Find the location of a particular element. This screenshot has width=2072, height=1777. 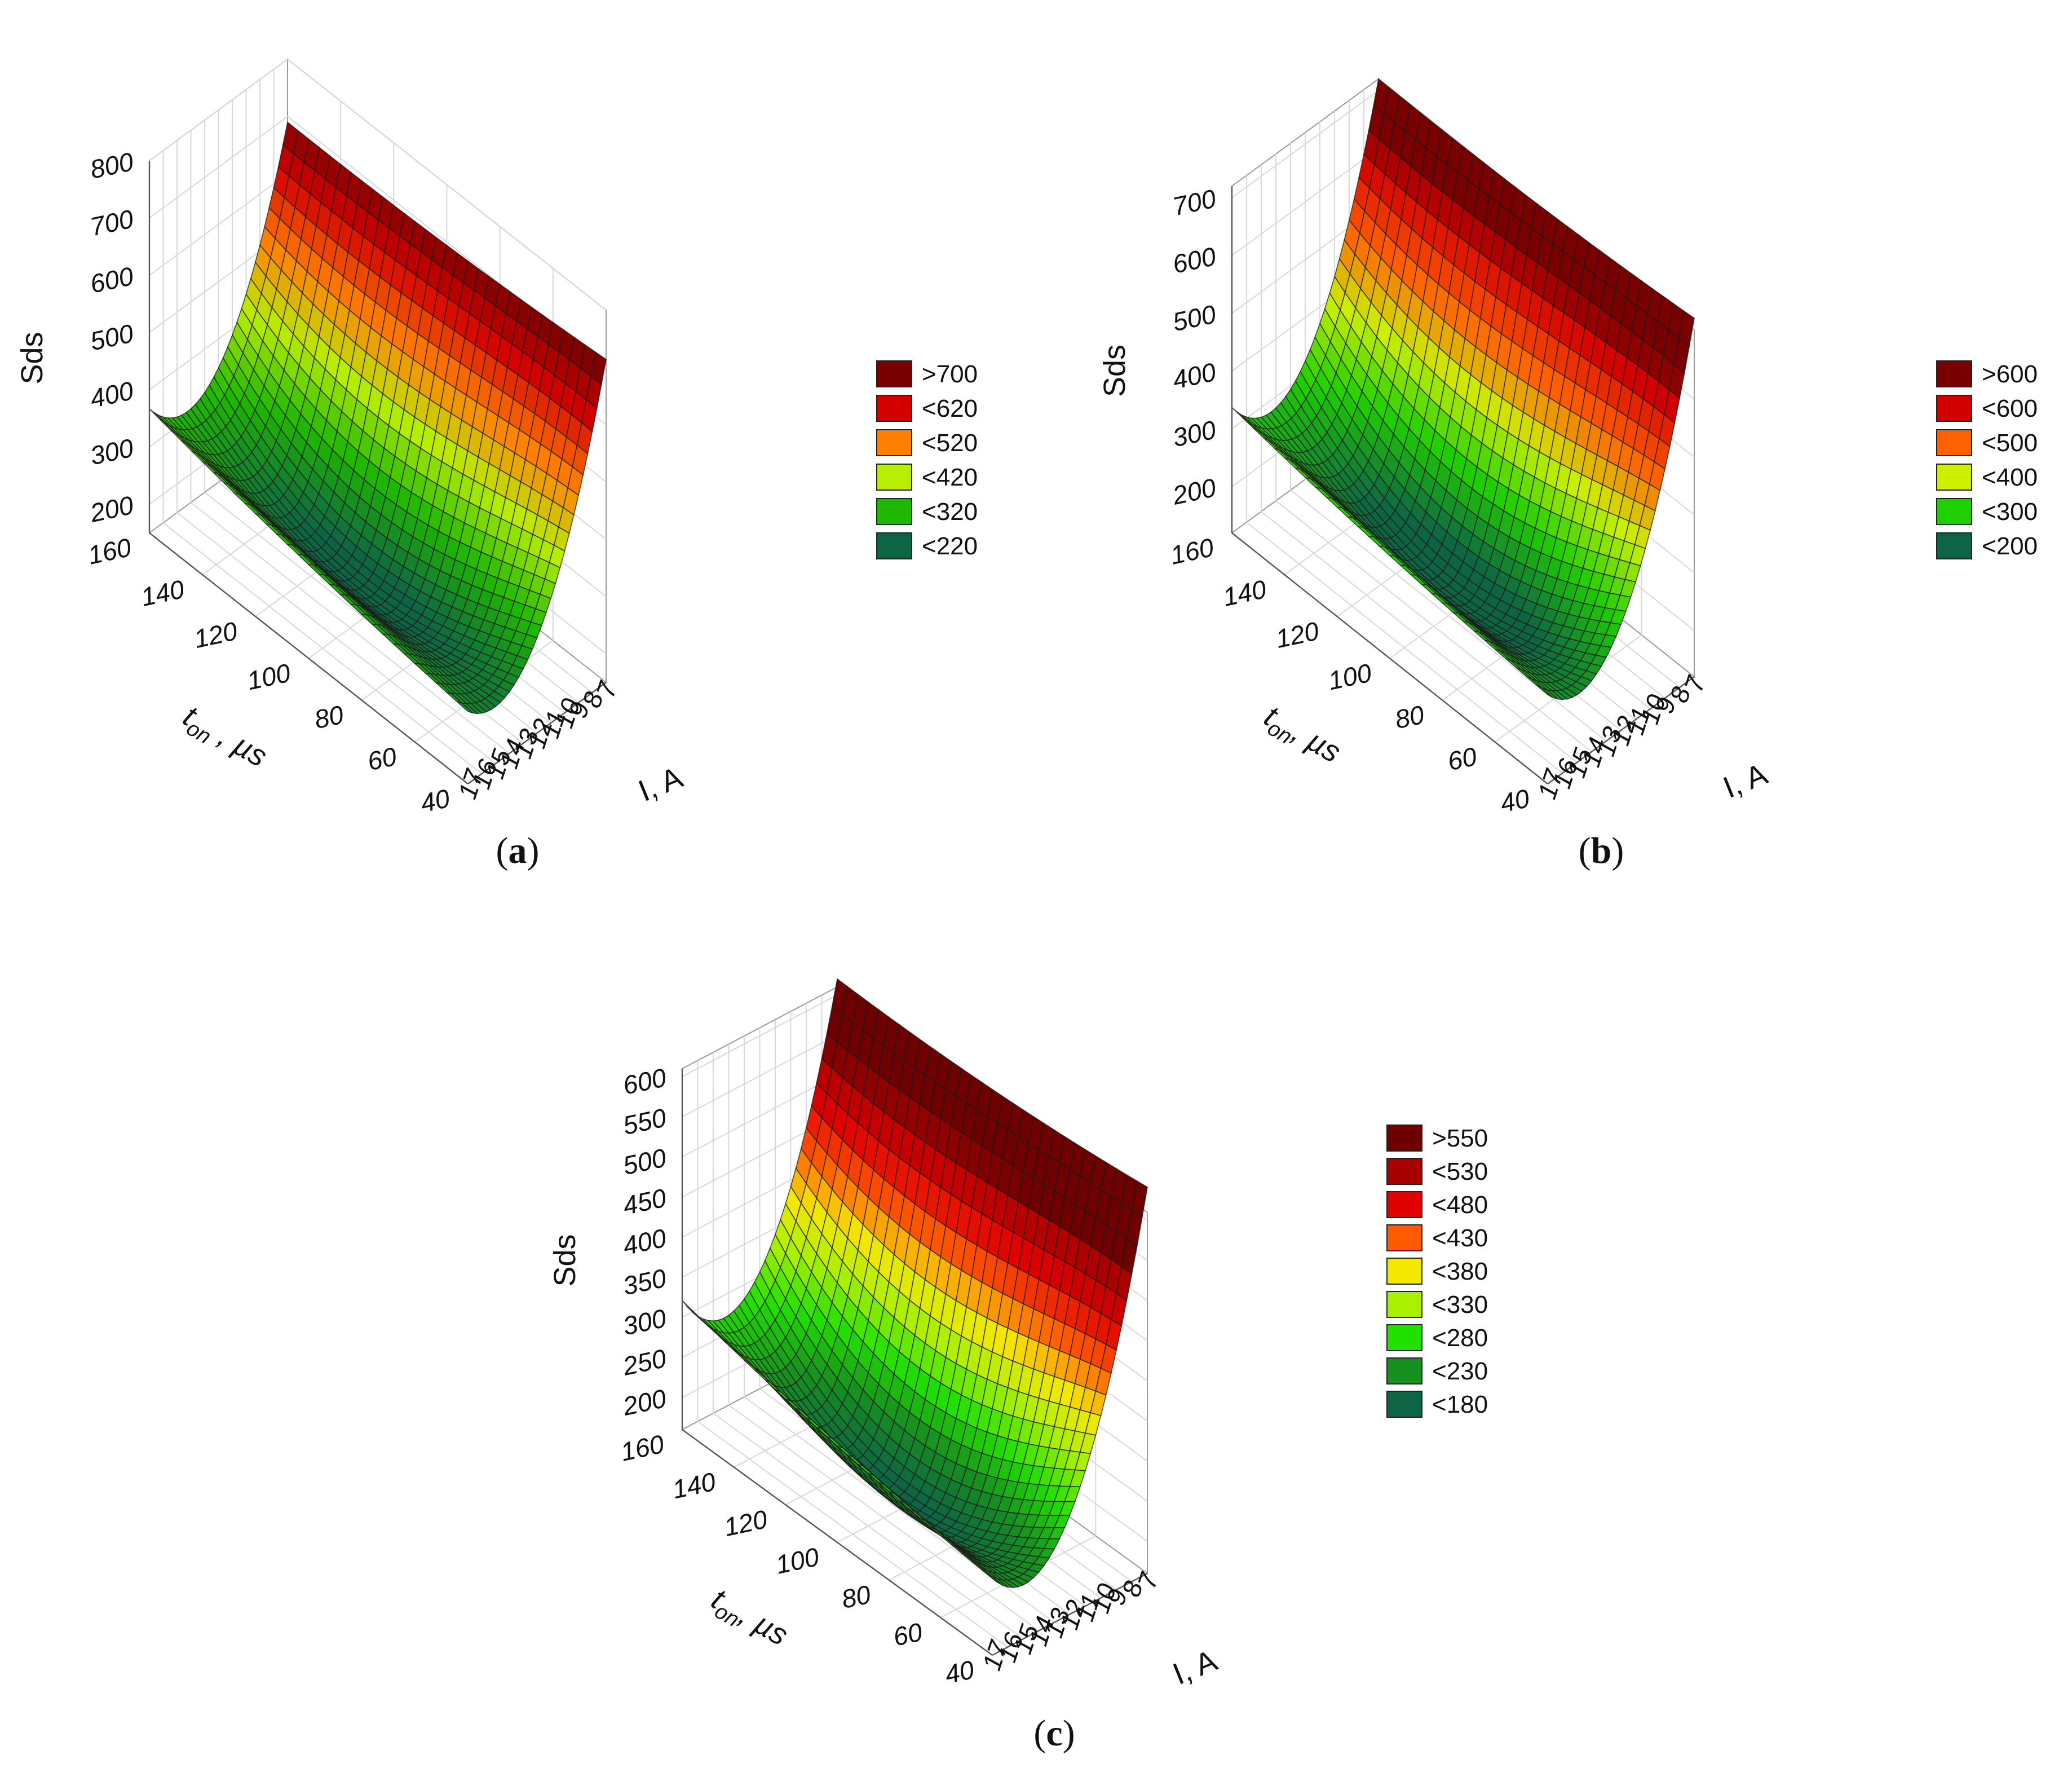

t-axis-title: ton, µs is located at coordinates (1301, 736).